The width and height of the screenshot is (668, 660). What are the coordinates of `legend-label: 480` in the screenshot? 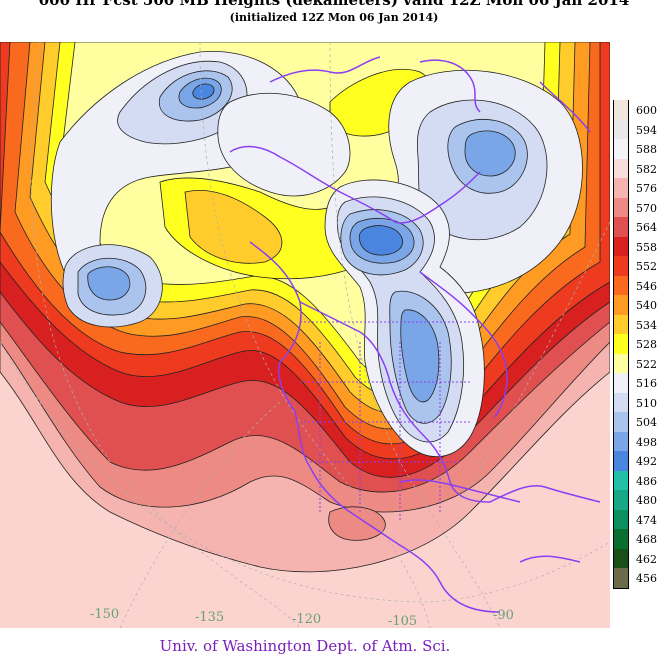 It's located at (646, 500).